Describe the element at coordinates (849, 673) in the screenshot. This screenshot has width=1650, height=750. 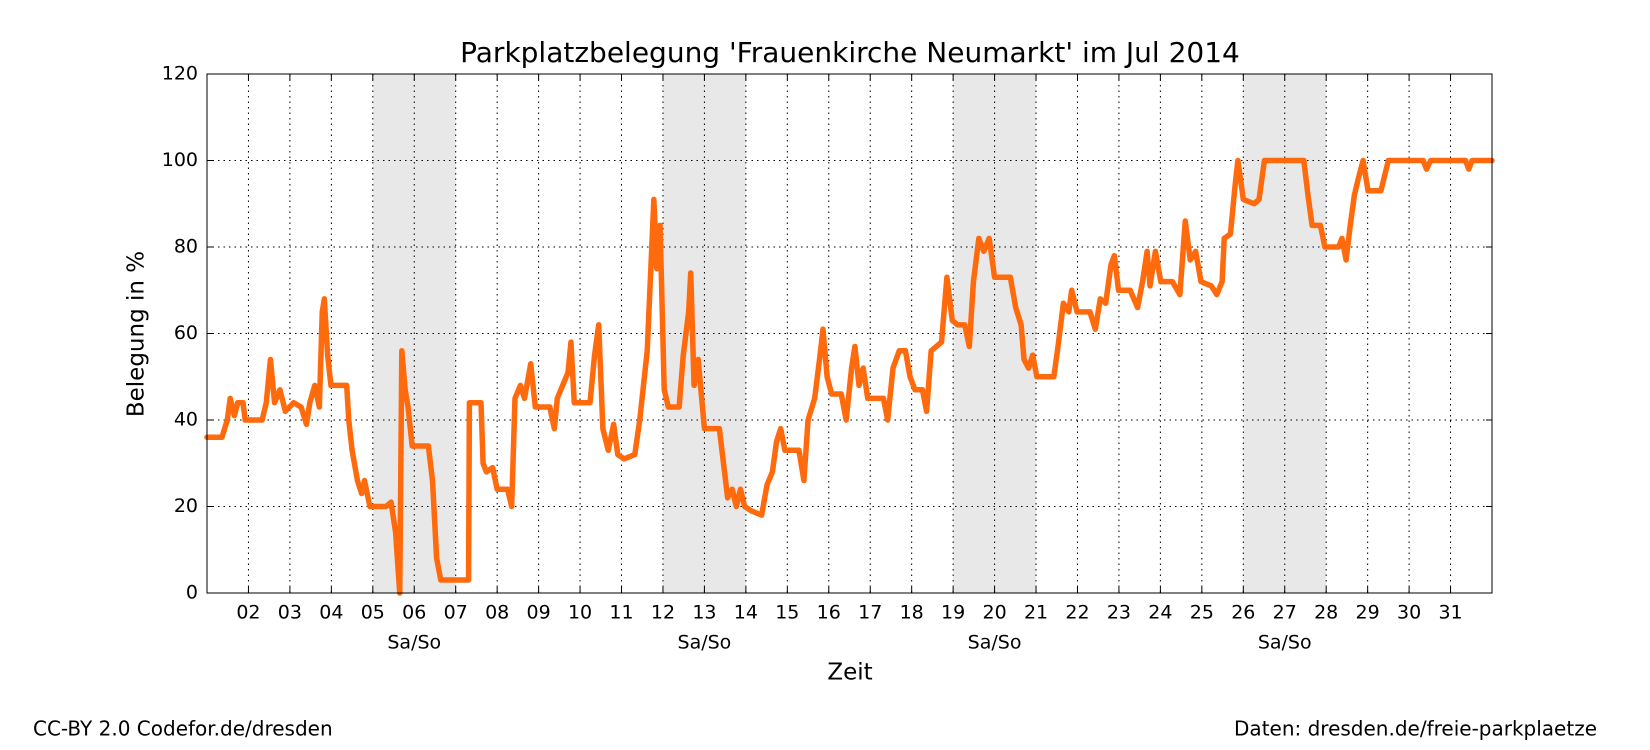
I see `x-axis-label: Zeit` at that location.